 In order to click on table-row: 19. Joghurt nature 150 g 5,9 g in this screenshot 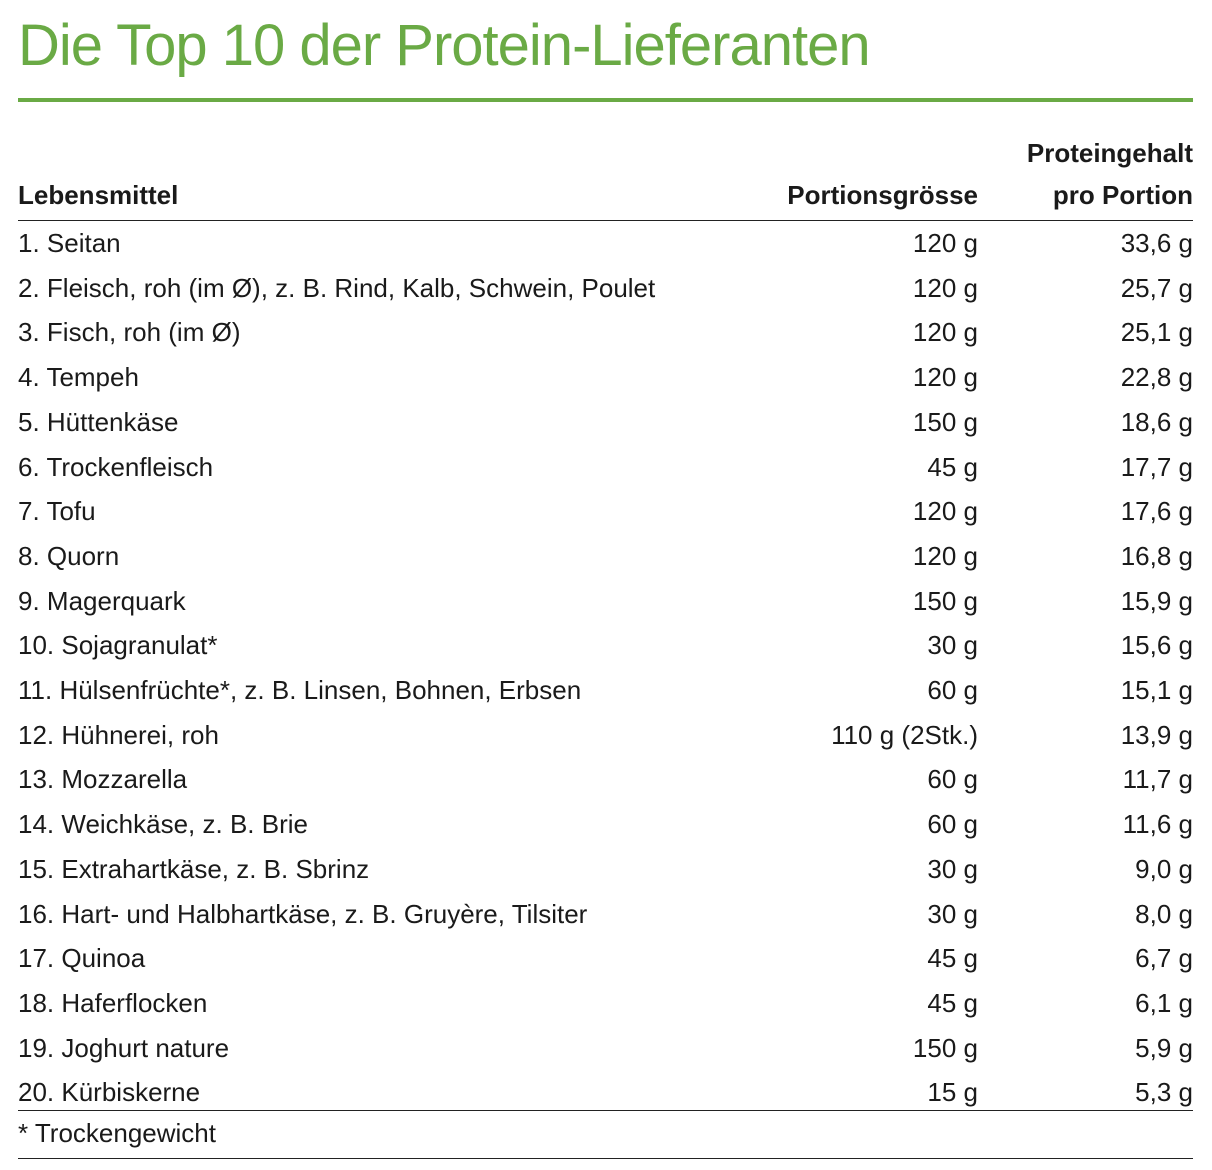, I will do `click(605, 1048)`.